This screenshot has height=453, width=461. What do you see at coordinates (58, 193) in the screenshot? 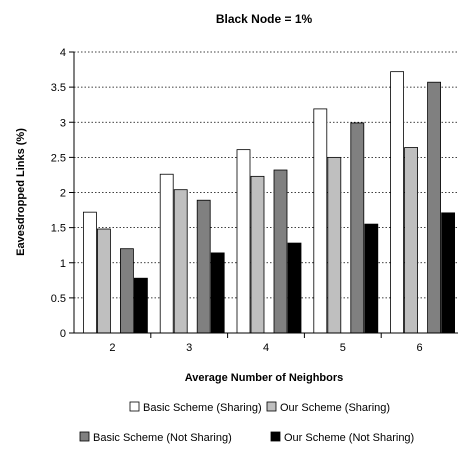
I see `y-tick-labels: 0 0.5 1 1.5 2 2.5 3 3.5 4` at bounding box center [58, 193].